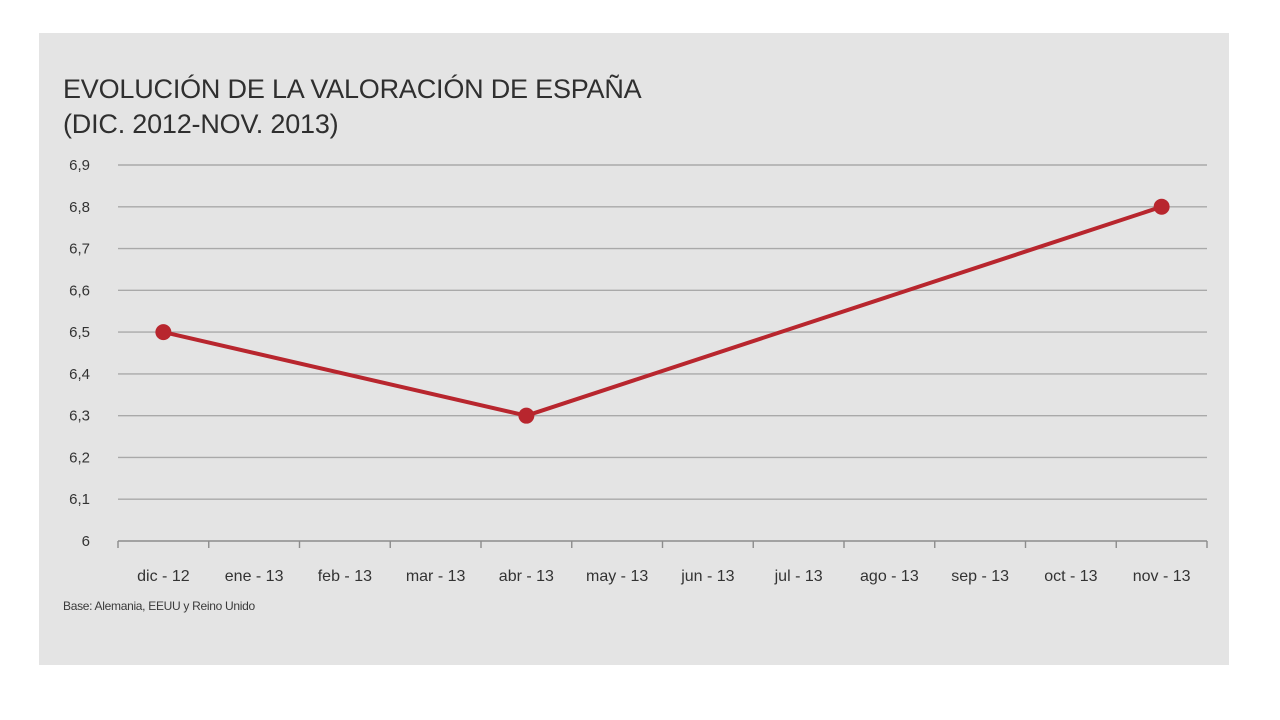  What do you see at coordinates (159, 606) in the screenshot?
I see `source-note: Base: Alemania, EEUU y Reino Unido` at bounding box center [159, 606].